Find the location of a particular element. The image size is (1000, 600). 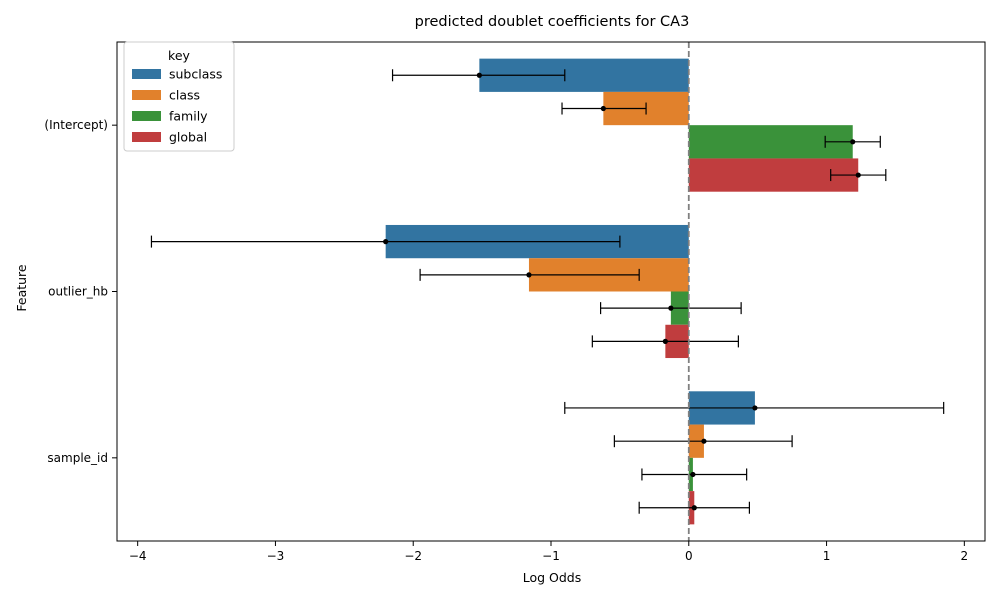

legend-swatch-subclass is located at coordinates (146, 74).